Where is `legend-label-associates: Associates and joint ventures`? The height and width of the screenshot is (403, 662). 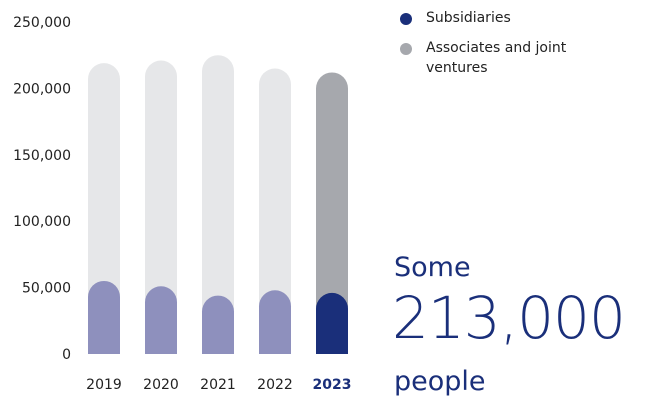 legend-label-associates: Associates and joint ventures is located at coordinates (496, 58).